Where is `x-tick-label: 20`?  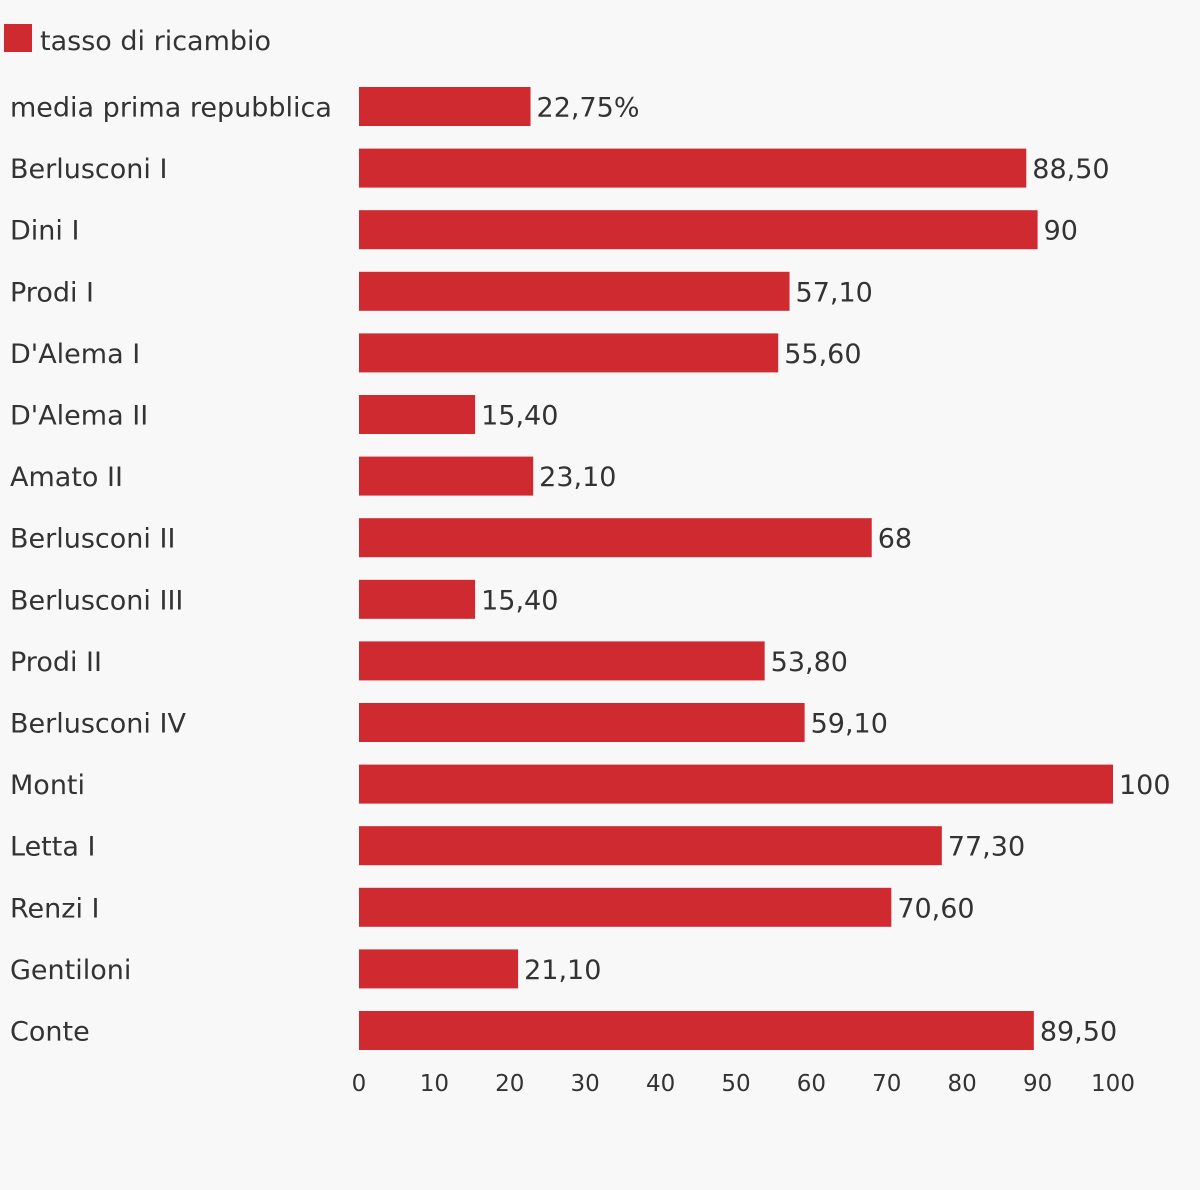 x-tick-label: 20 is located at coordinates (509, 1084).